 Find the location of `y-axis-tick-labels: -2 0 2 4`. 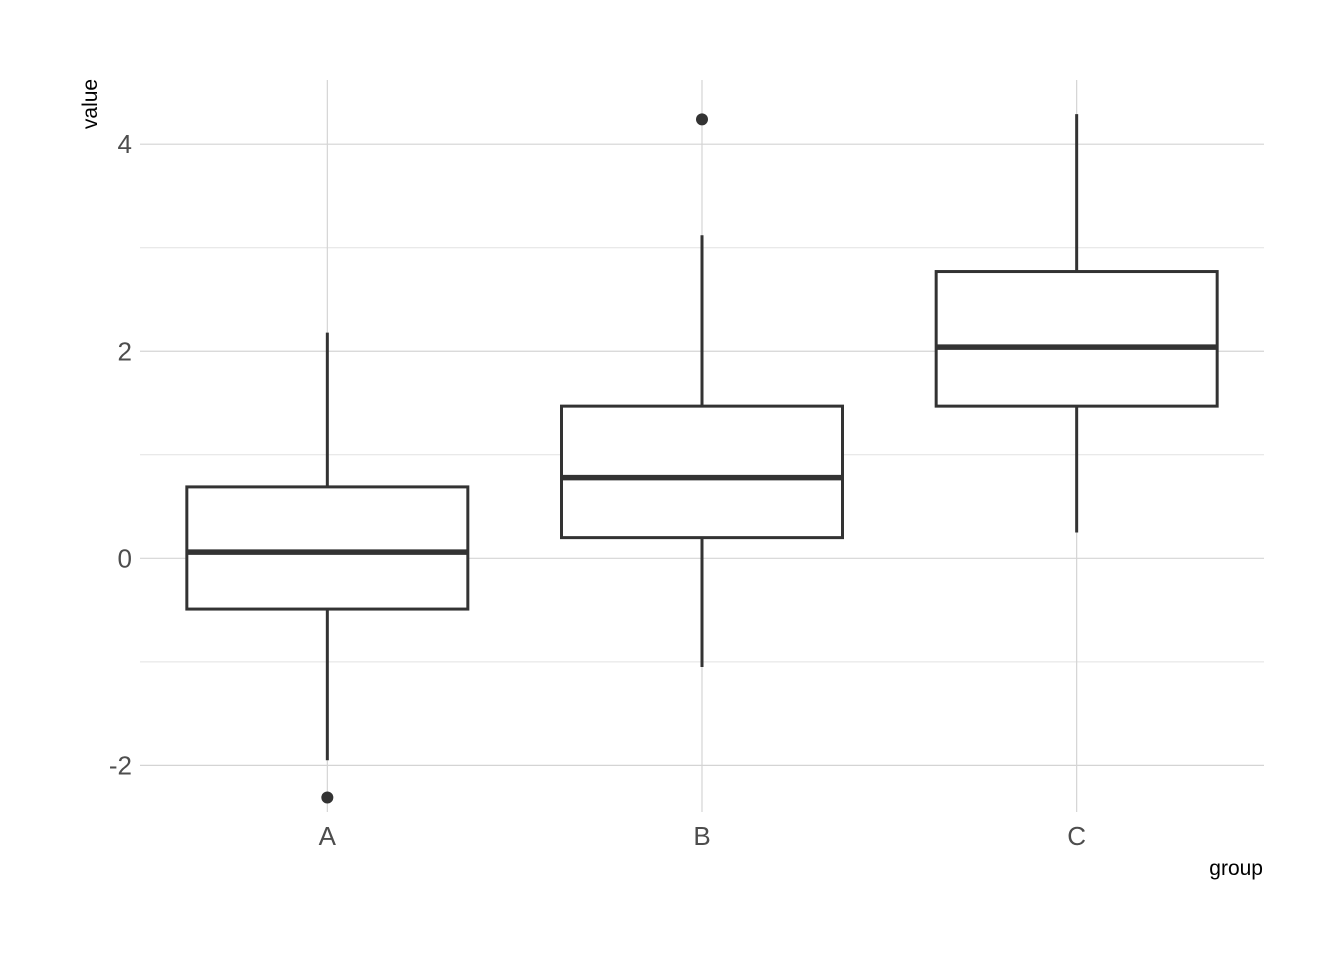

y-axis-tick-labels: -2 0 2 4 is located at coordinates (120, 454).